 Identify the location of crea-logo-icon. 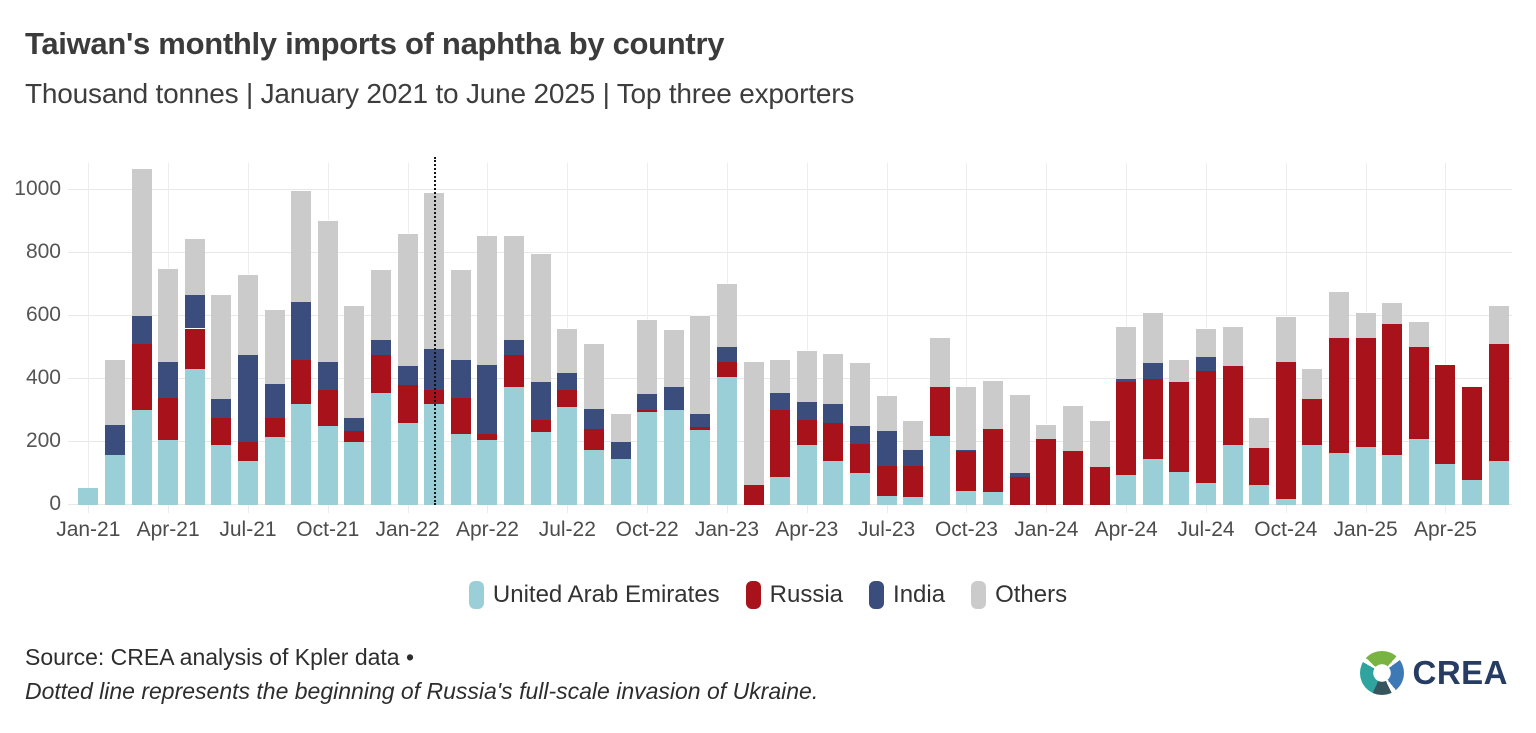
(1382, 673).